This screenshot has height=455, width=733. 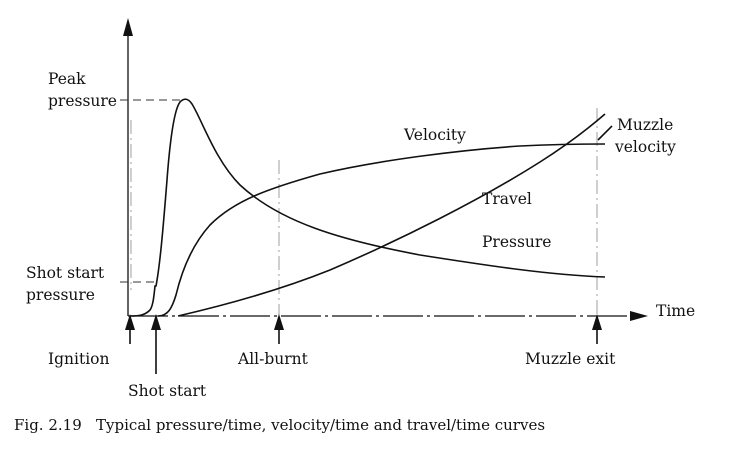 I want to click on travel-label: Travel, so click(x=507, y=199).